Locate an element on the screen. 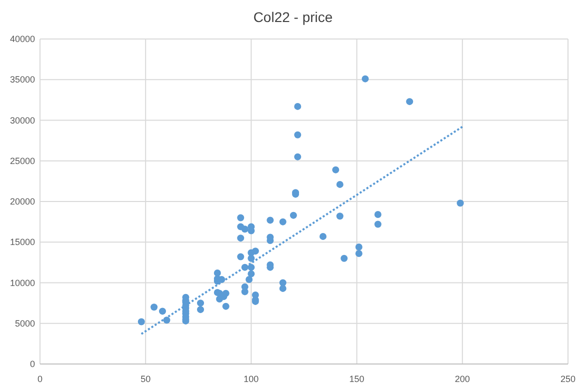  y-tick-label: 15000 is located at coordinates (22, 242).